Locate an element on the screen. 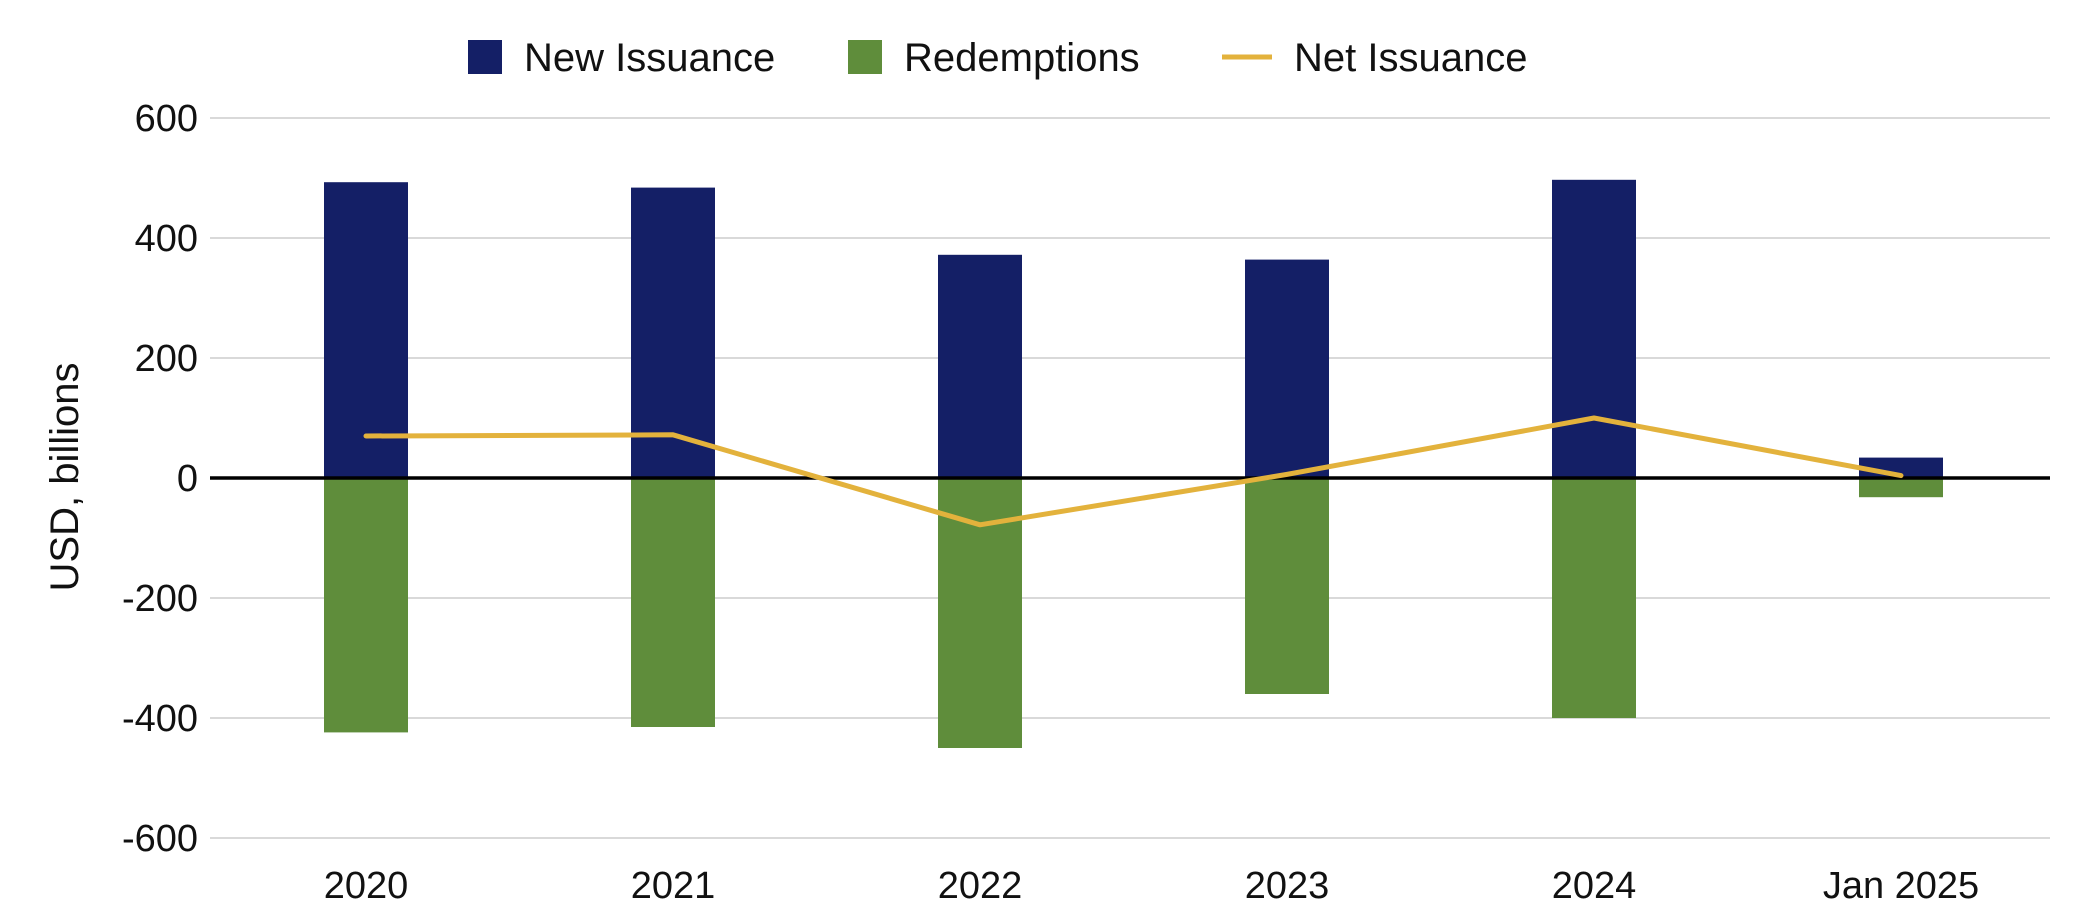 The image size is (2084, 918). legend-label: Net Issuance is located at coordinates (1410, 58).